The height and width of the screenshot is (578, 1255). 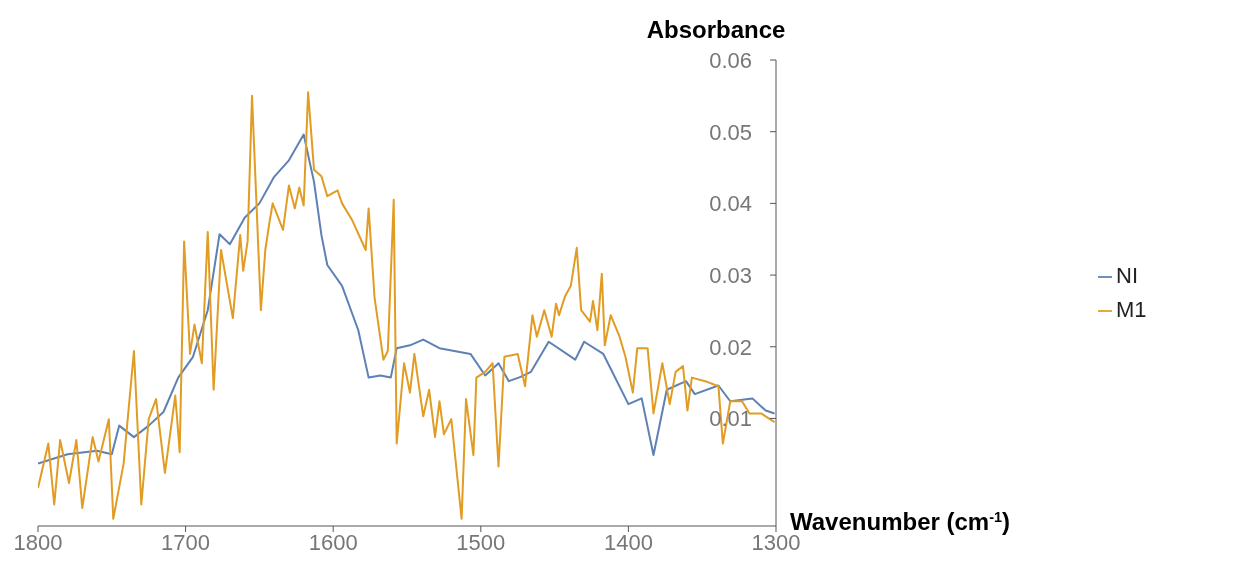 I want to click on y-tick-label: 0.06, so click(x=730, y=60).